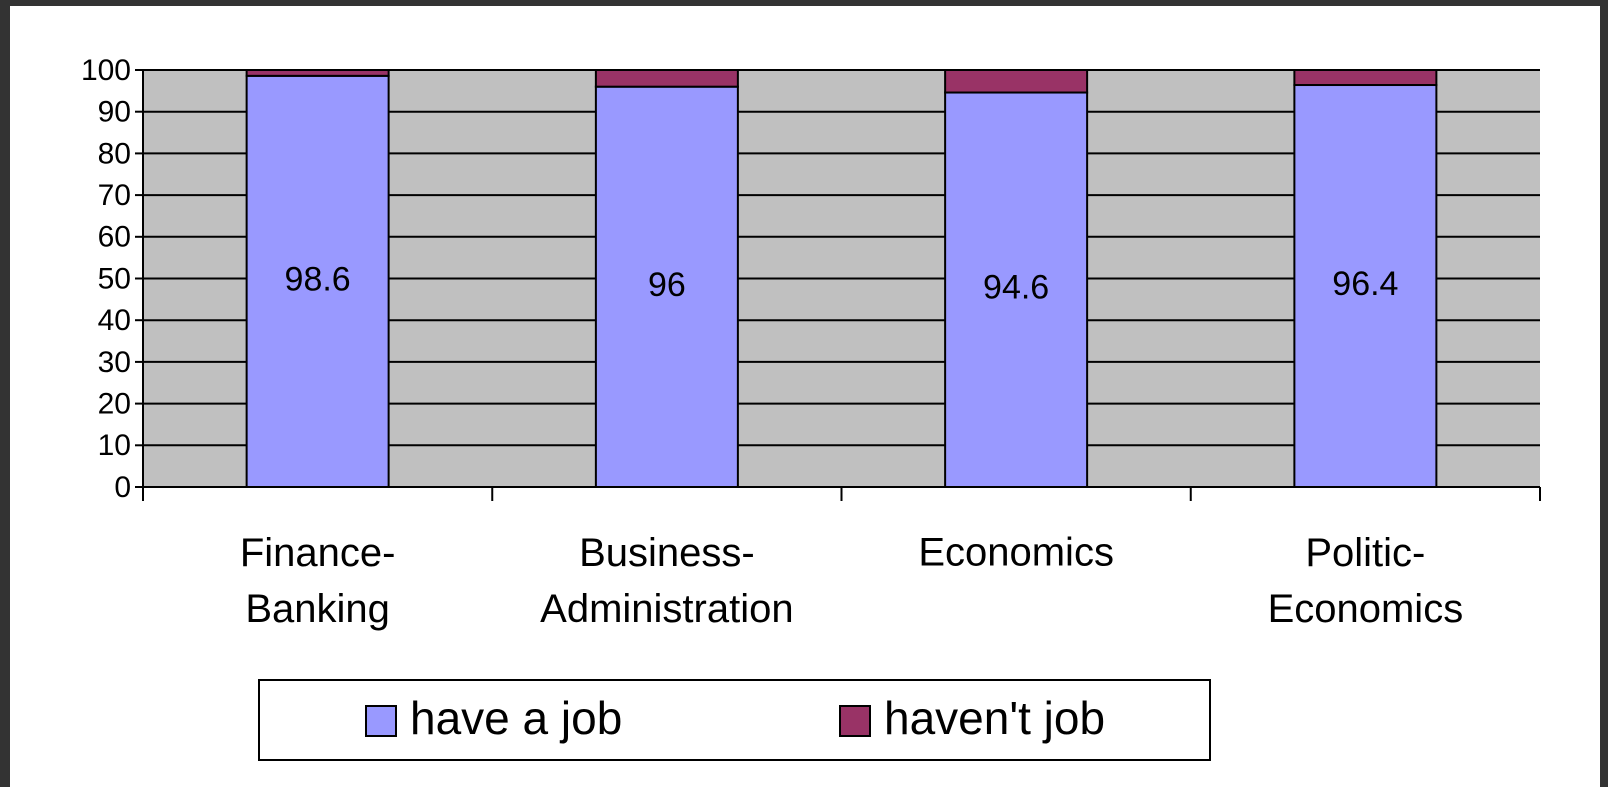  I want to click on x-tick-label: Economics, so click(1016, 553).